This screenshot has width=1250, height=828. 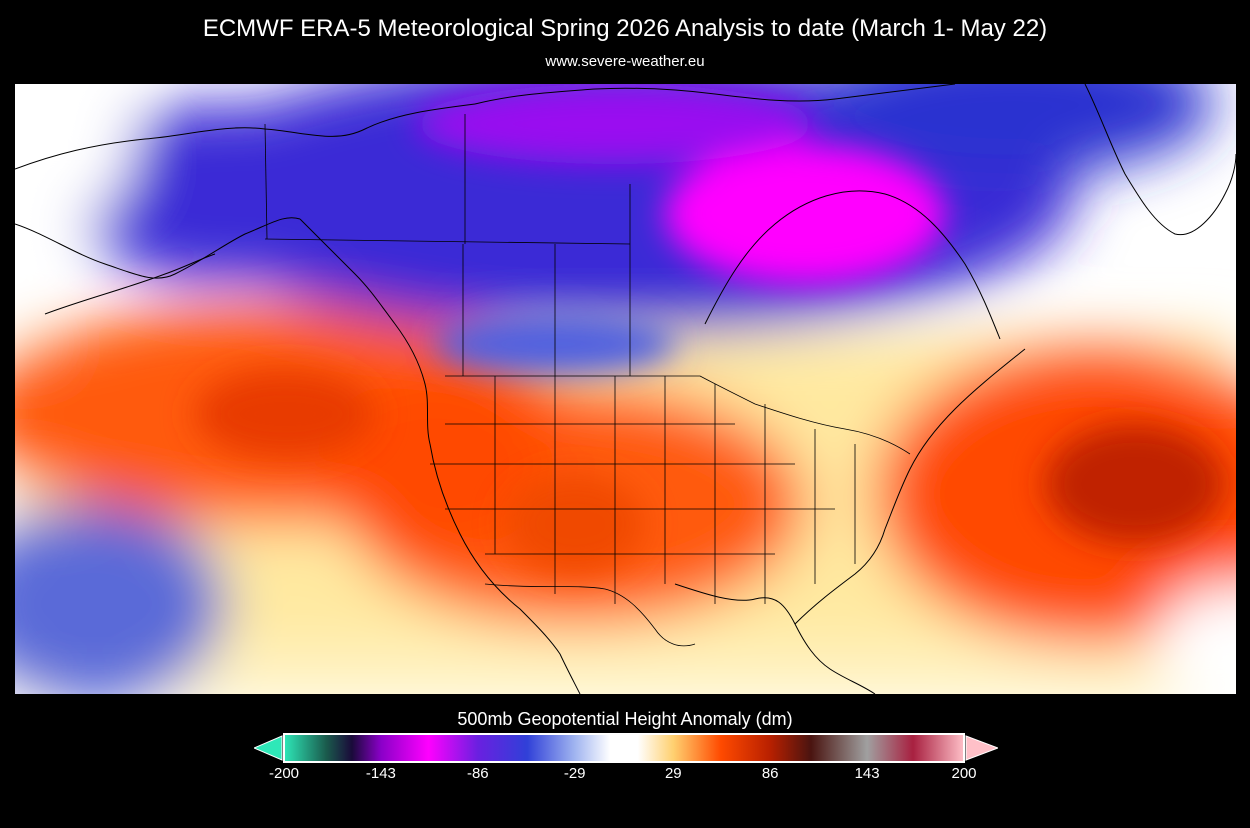 What do you see at coordinates (625, 719) in the screenshot?
I see `colorbar-title: 500mb Geopotential Height Anomaly (dm)` at bounding box center [625, 719].